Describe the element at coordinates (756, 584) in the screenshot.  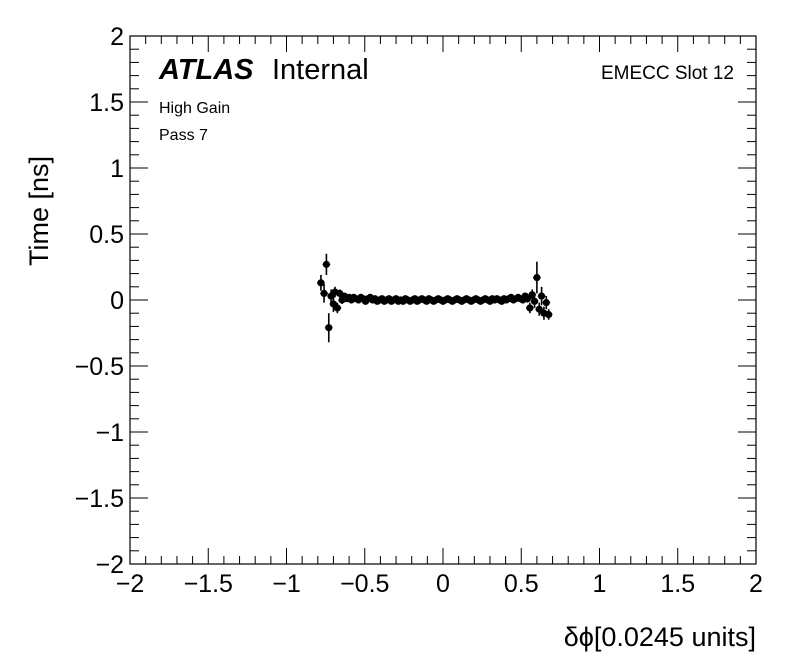
I see `x-tick-label: 2` at that location.